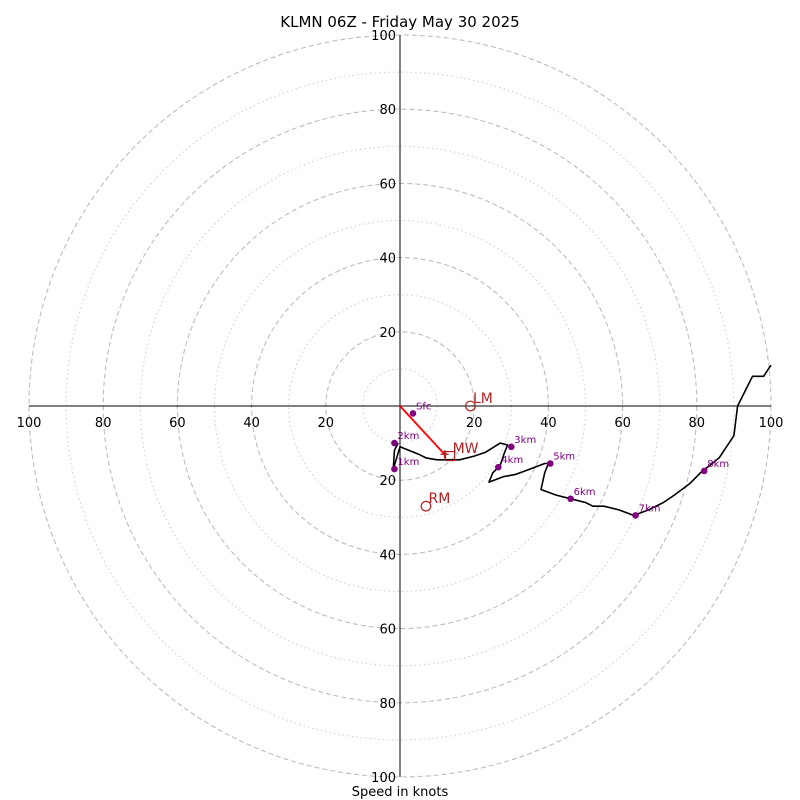 The height and width of the screenshot is (800, 800). What do you see at coordinates (704, 471) in the screenshot?
I see `height-marker-8km` at bounding box center [704, 471].